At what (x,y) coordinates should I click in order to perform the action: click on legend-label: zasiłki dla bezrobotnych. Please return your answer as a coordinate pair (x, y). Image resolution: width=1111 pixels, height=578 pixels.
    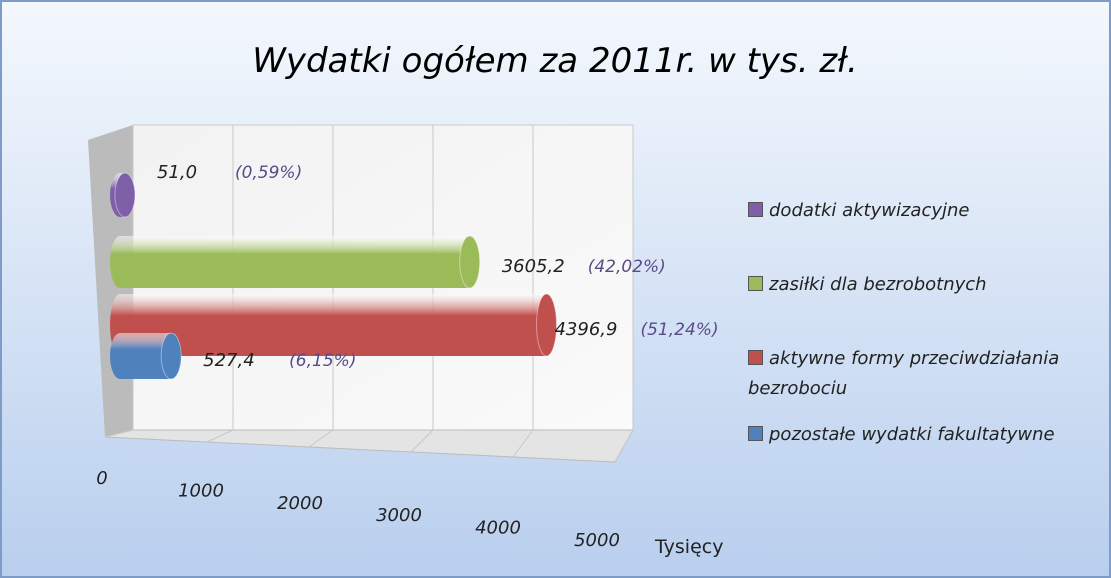
    Looking at the image, I should click on (878, 284).